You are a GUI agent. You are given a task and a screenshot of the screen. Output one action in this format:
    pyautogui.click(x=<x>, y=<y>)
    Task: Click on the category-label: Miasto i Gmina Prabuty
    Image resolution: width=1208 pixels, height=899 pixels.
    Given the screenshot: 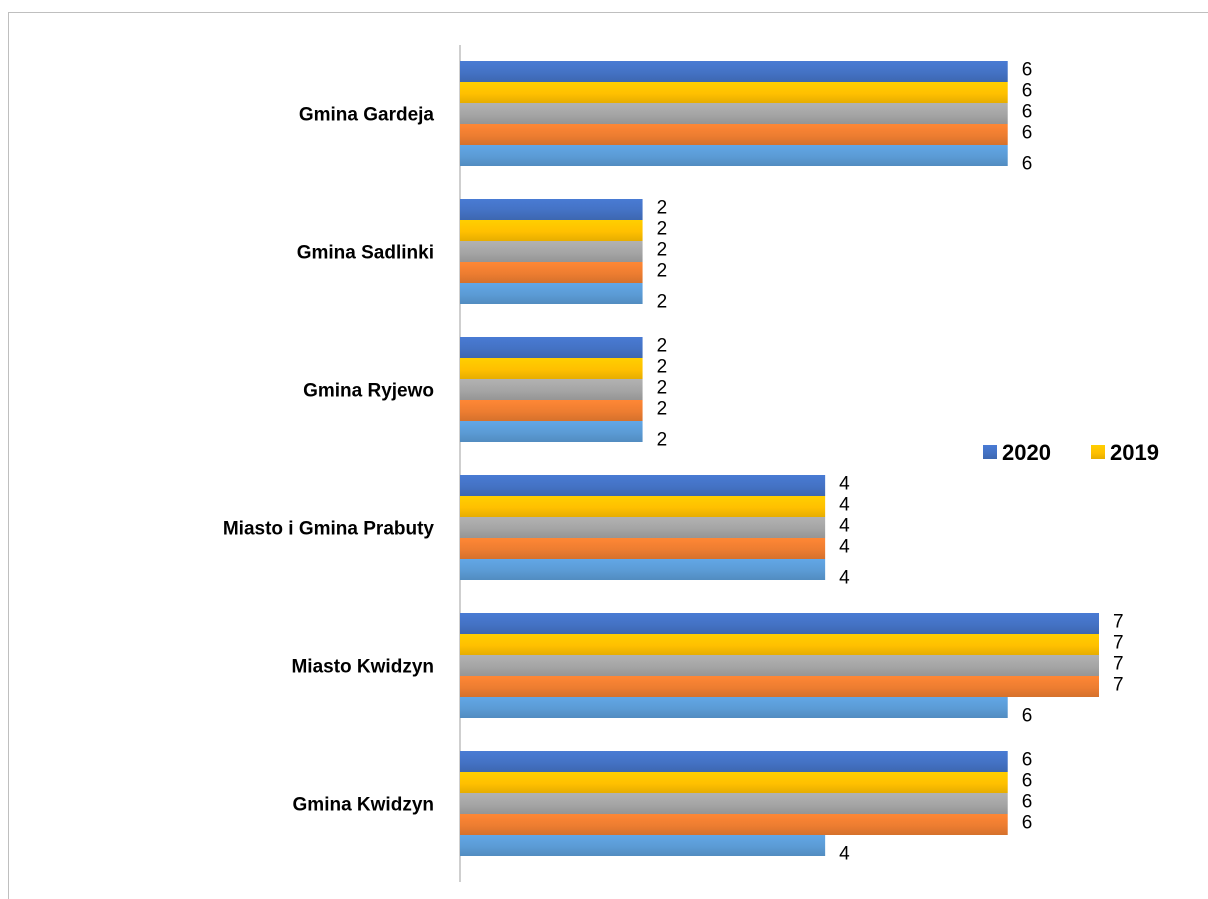 What is the action you would take?
    pyautogui.click(x=329, y=529)
    